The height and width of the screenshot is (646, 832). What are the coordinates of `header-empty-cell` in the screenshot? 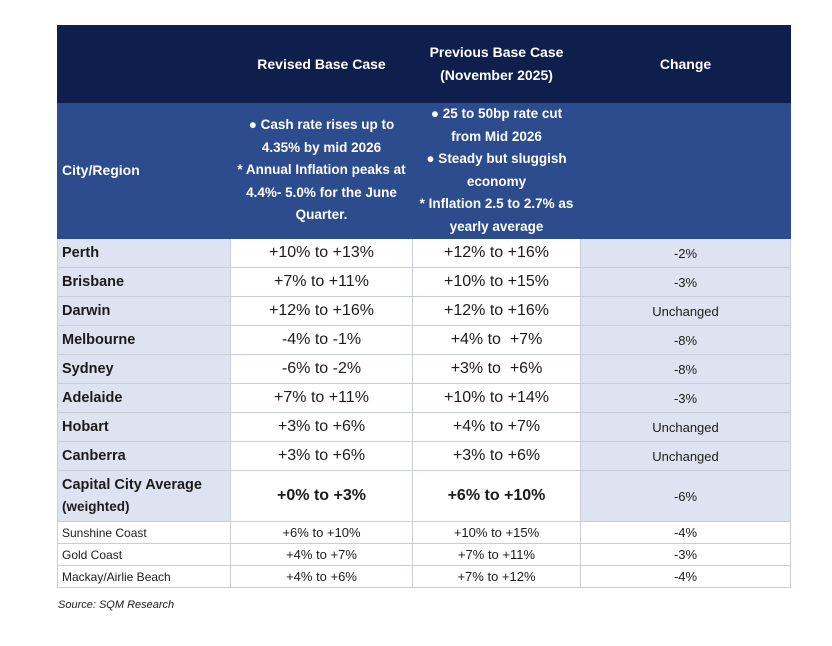 It's located at (144, 64).